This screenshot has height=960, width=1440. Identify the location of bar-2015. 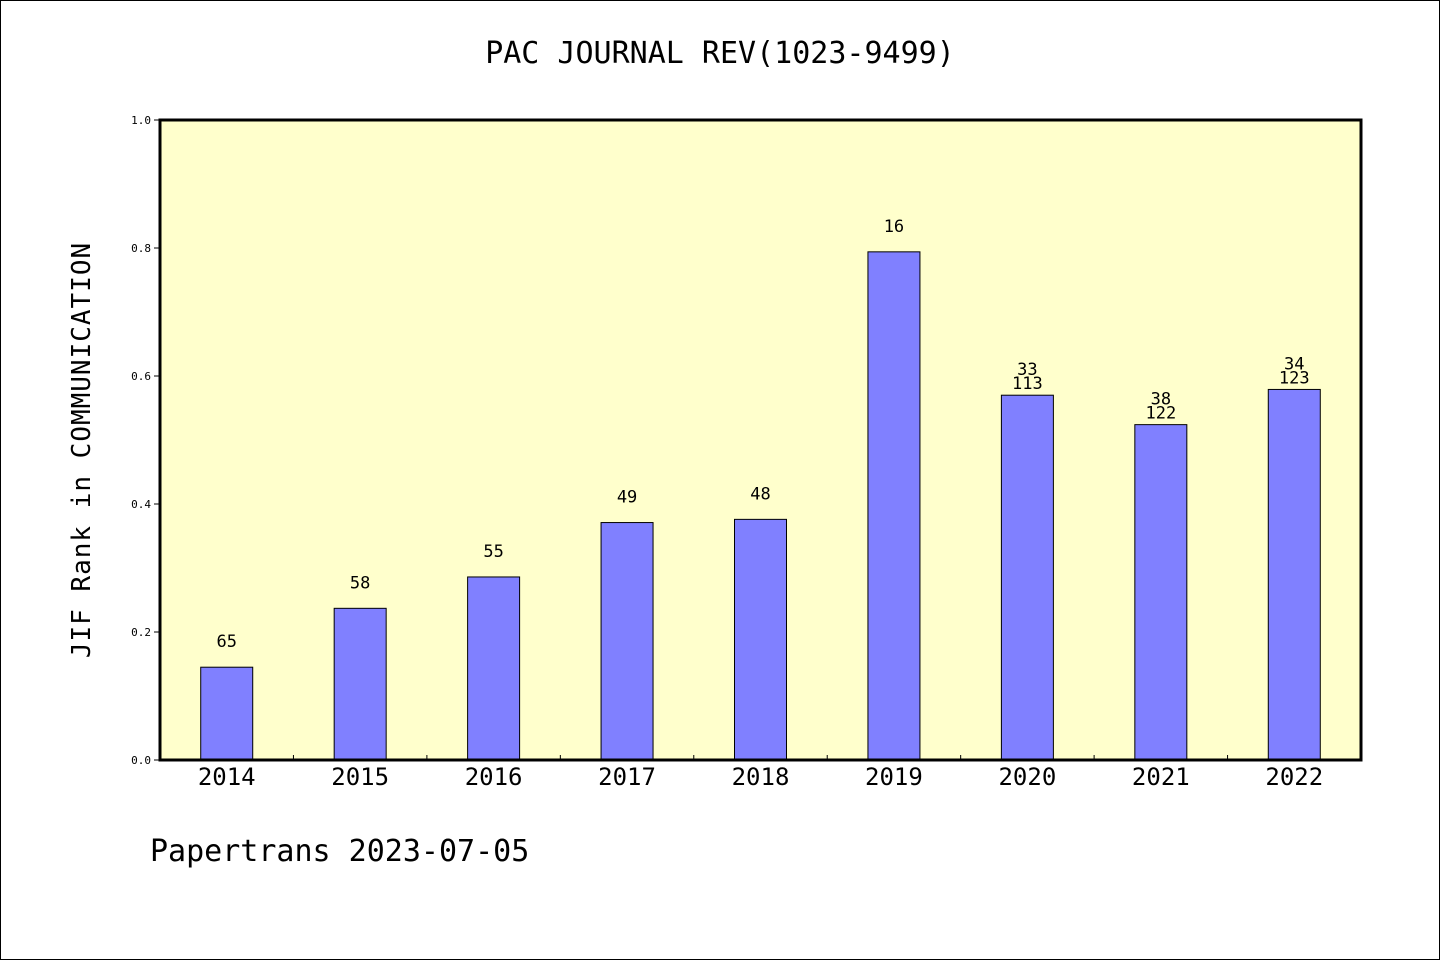
(360, 684).